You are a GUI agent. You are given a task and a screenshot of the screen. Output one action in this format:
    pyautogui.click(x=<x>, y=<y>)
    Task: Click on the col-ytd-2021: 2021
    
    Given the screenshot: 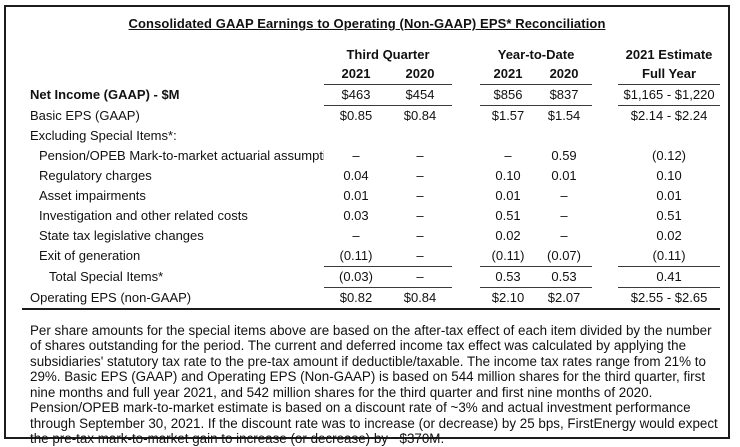 What is the action you would take?
    pyautogui.click(x=508, y=74)
    